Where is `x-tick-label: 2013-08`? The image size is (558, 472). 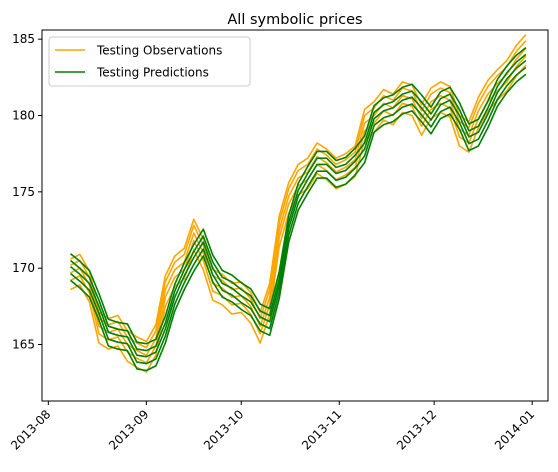
x-tick-label: 2013-08 is located at coordinates (30, 429).